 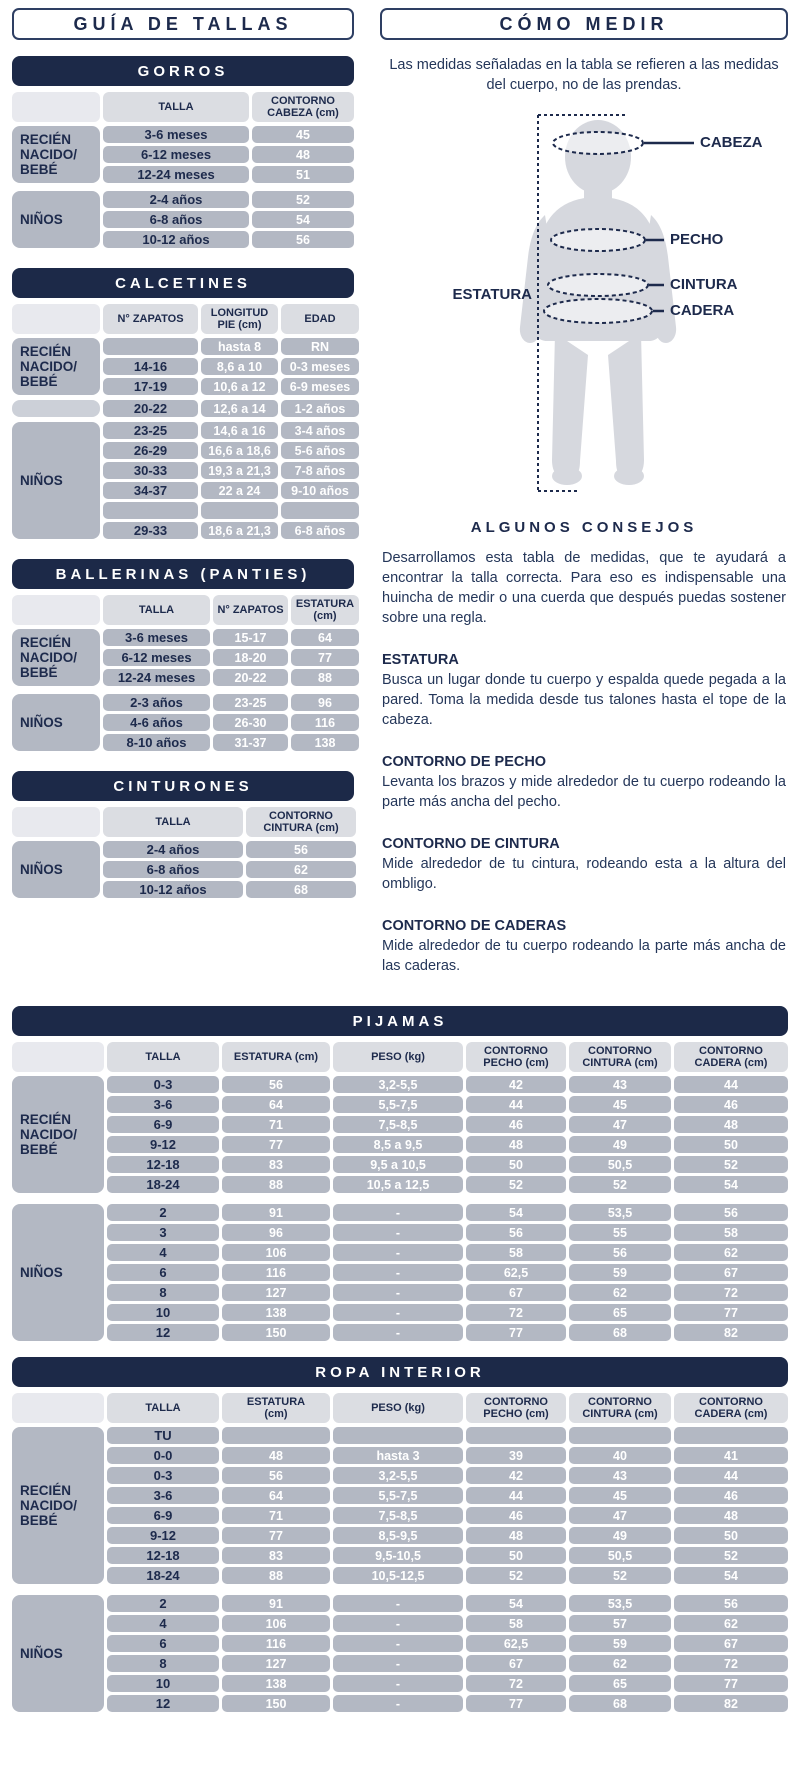 What do you see at coordinates (276, 1057) in the screenshot?
I see `column-header: ESTATURA (cm)` at bounding box center [276, 1057].